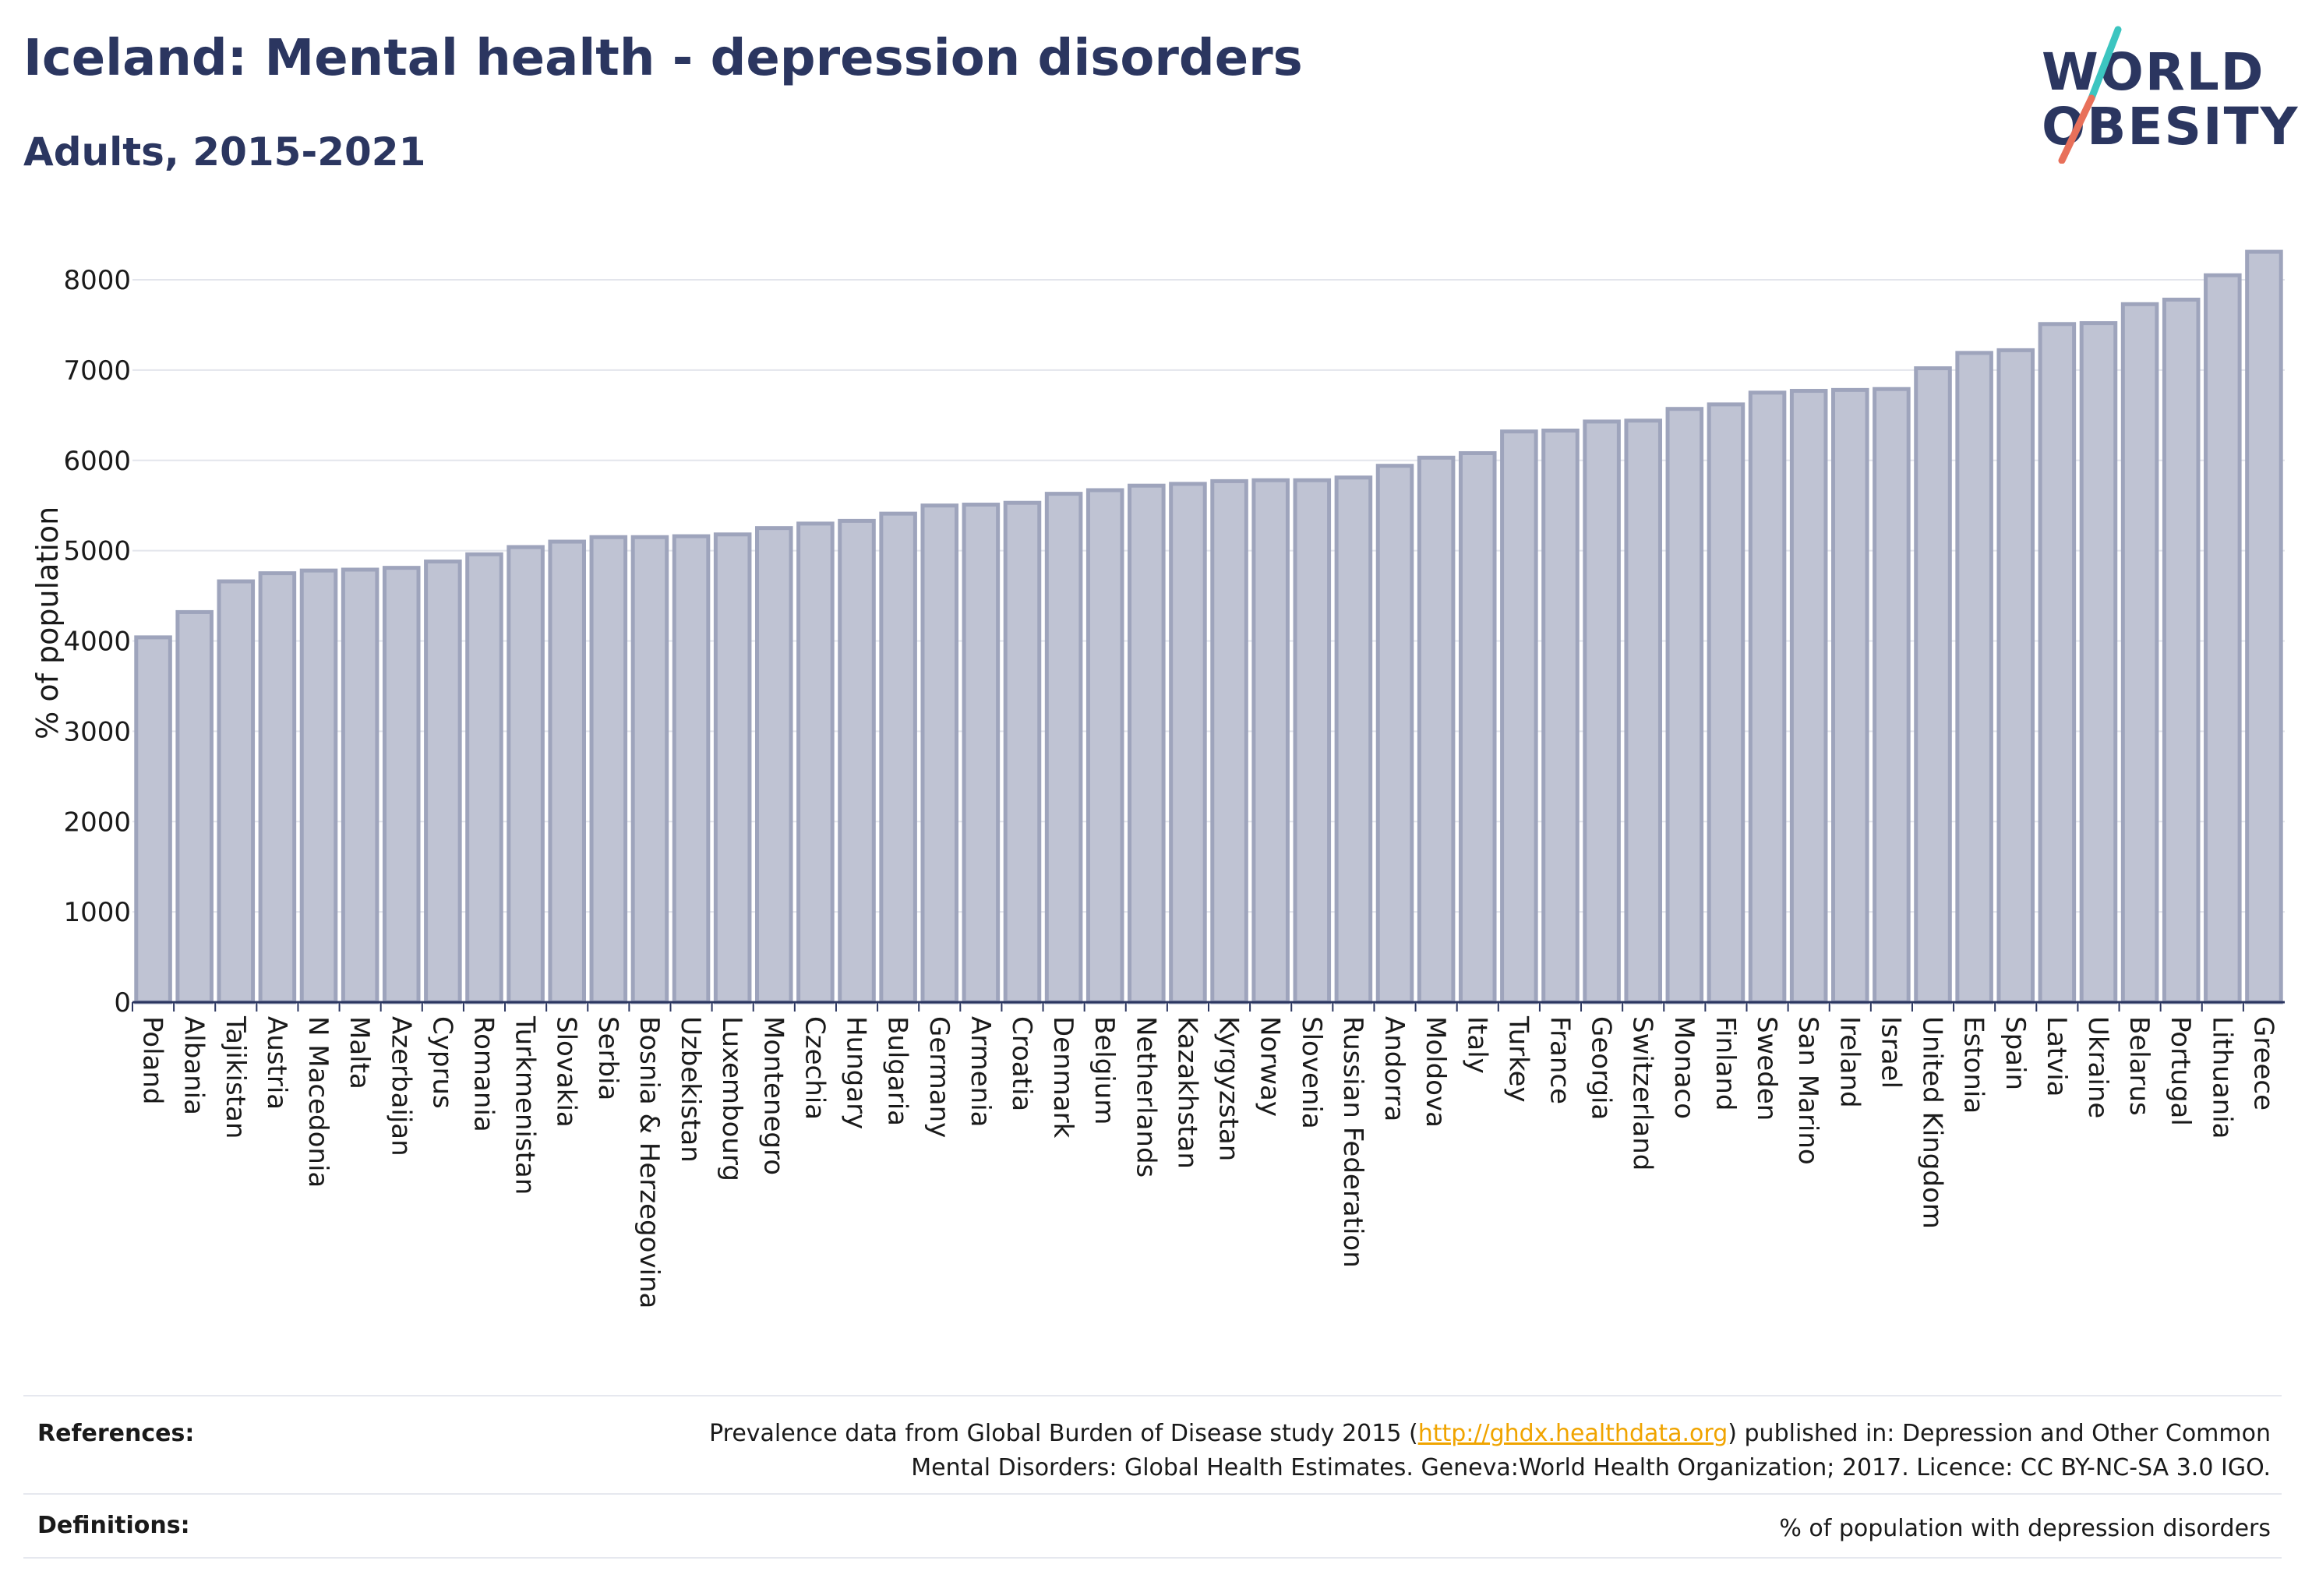  Describe the element at coordinates (1311, 1072) in the screenshot. I see `x-tick-label: Slovenia` at that location.